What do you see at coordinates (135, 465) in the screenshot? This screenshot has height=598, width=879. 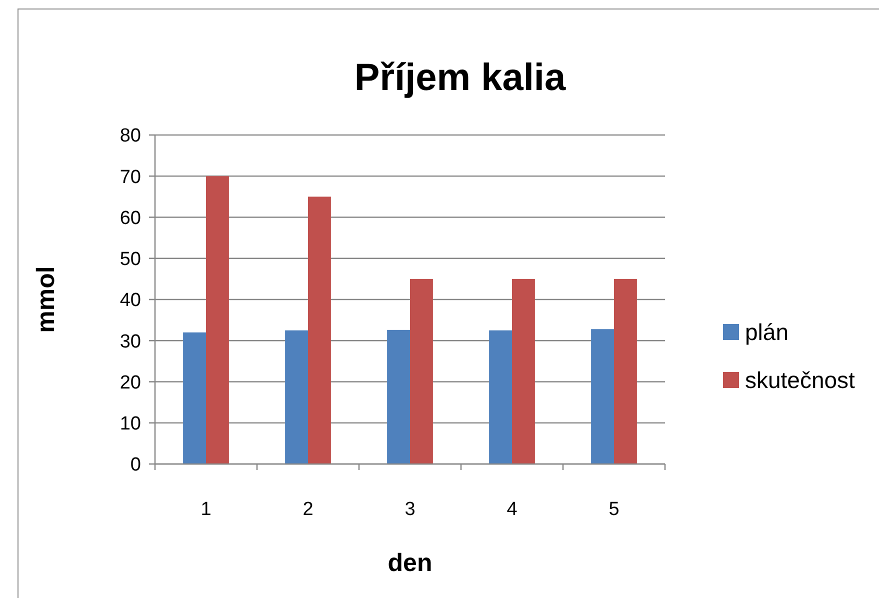 I see `y-tick-label: 0` at bounding box center [135, 465].